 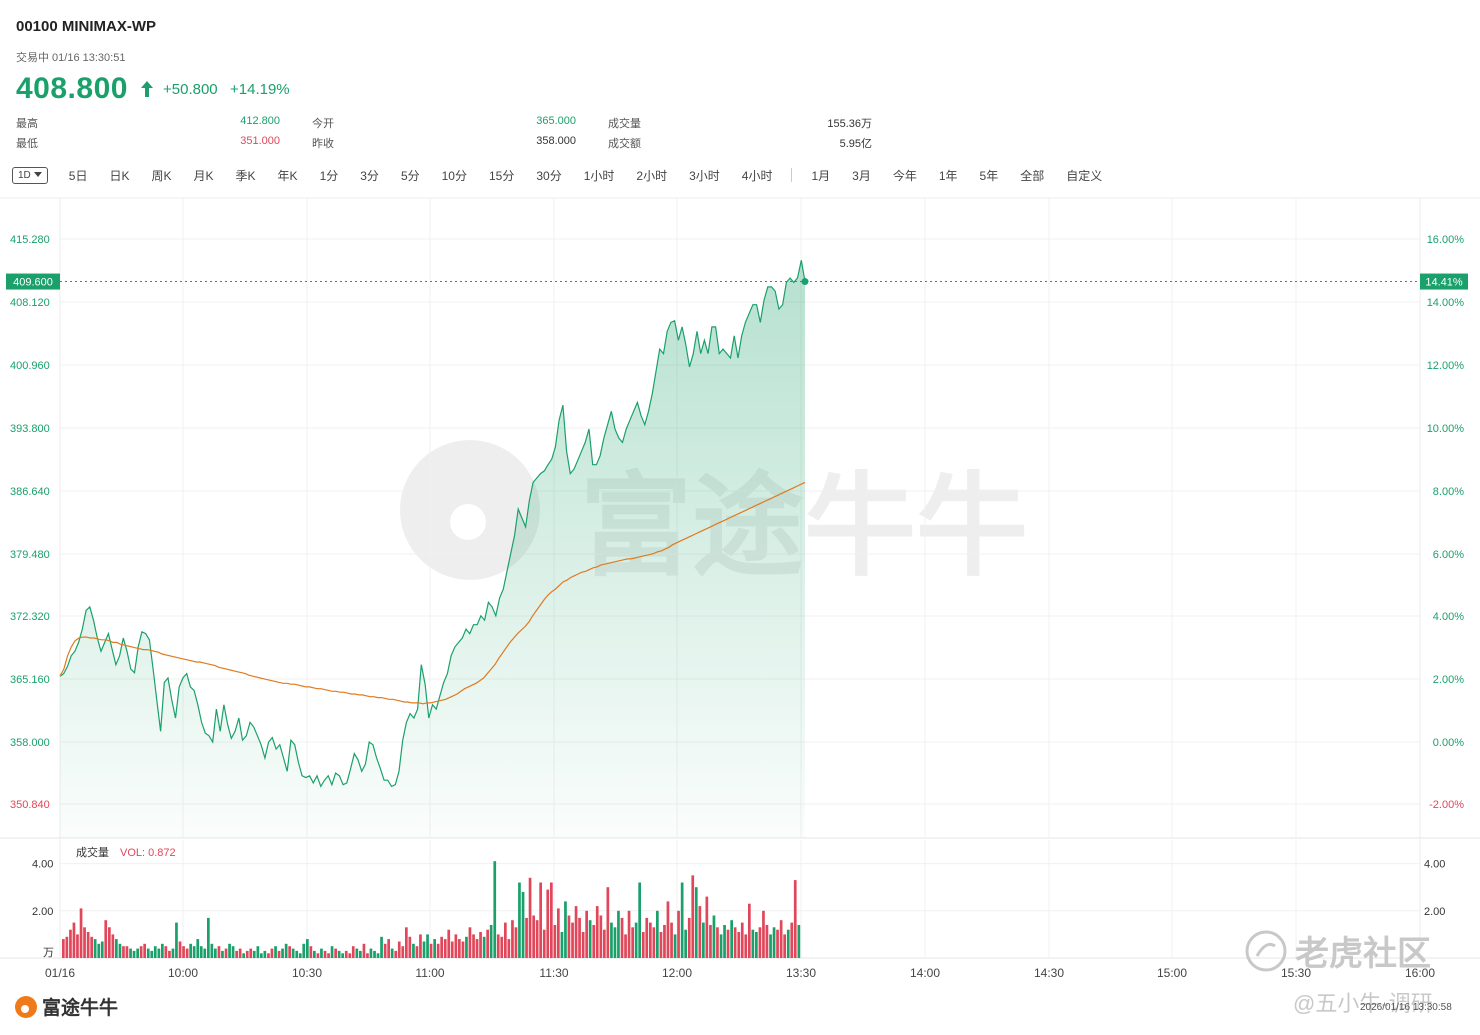 I want to click on tab-divider, so click(x=792, y=175).